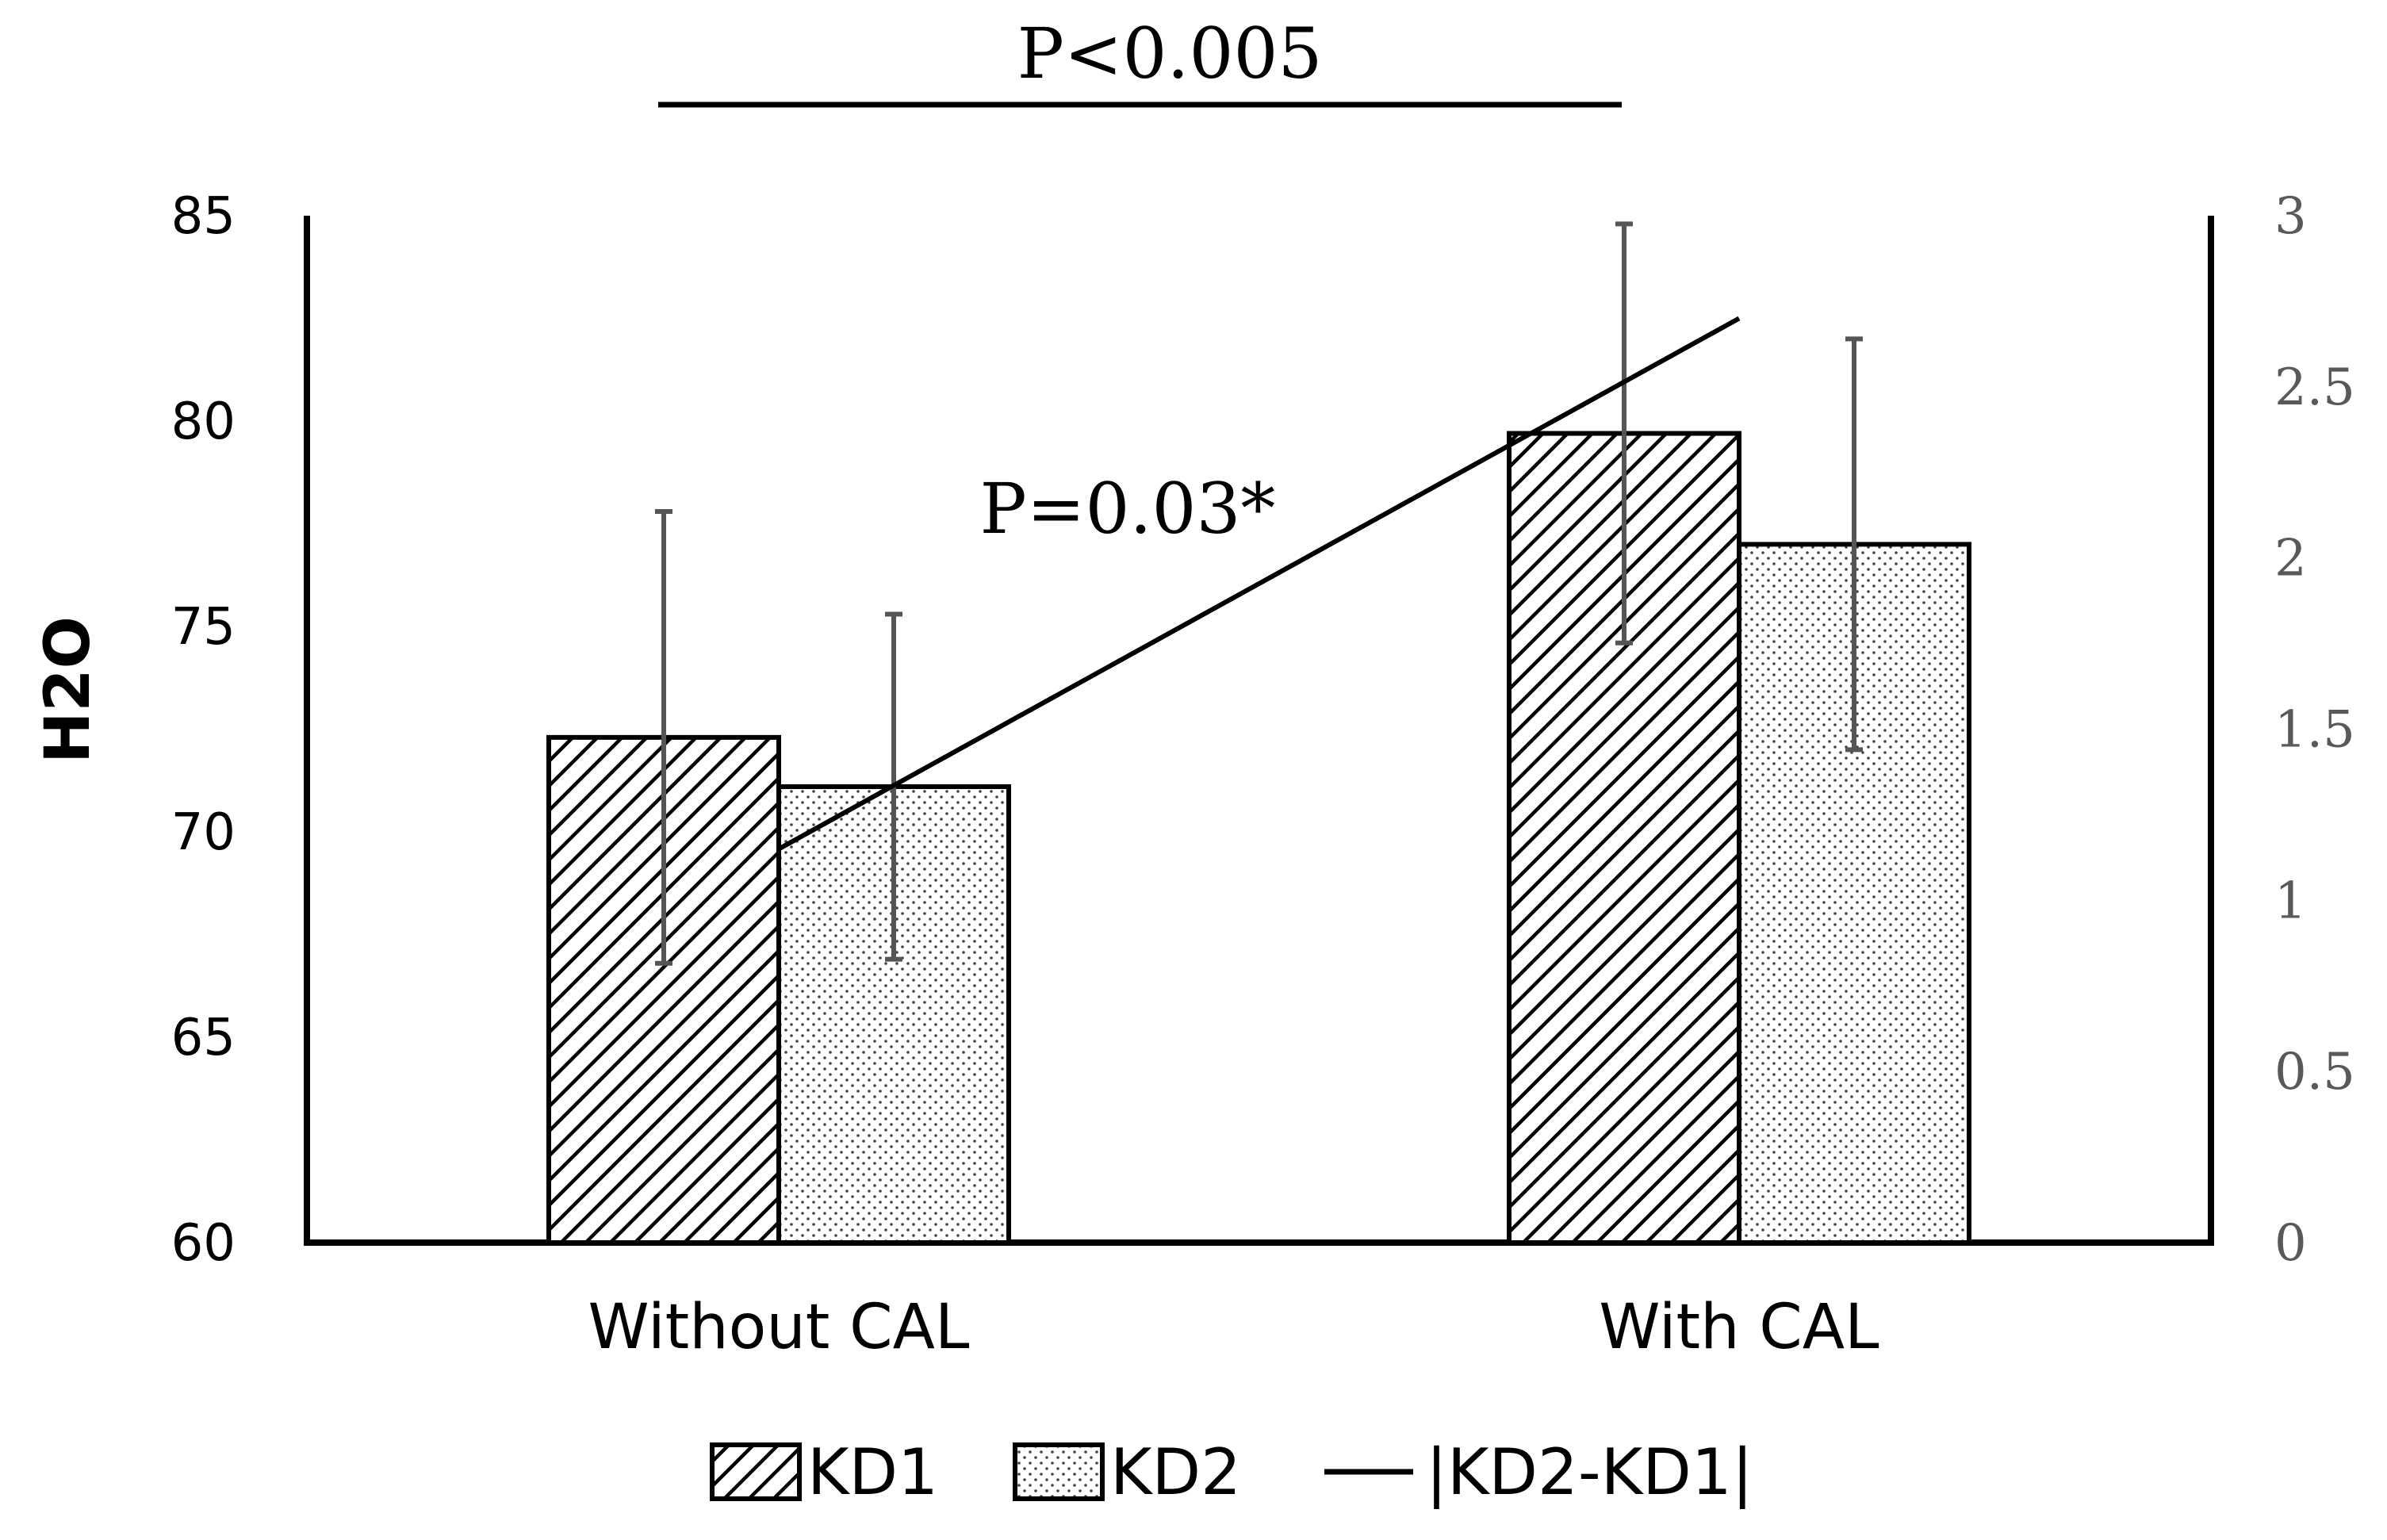 This screenshot has height=1540, width=2387. What do you see at coordinates (1589, 1472) in the screenshot?
I see `legend-label-diff: |KD2-KD1|` at bounding box center [1589, 1472].